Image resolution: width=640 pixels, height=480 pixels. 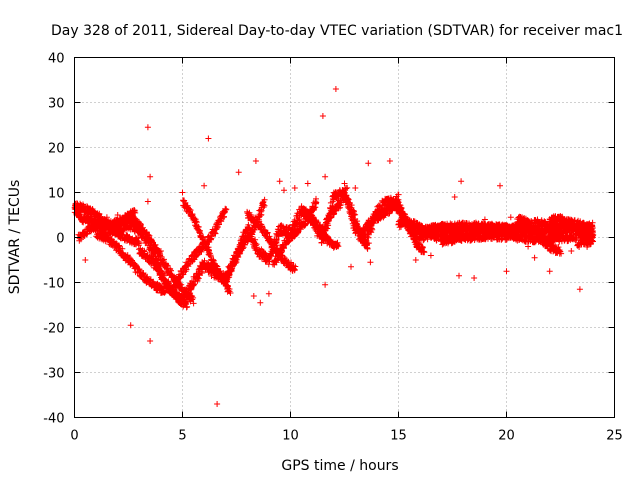 What do you see at coordinates (53, 374) in the screenshot?
I see `y-tick-label: -30` at bounding box center [53, 374].